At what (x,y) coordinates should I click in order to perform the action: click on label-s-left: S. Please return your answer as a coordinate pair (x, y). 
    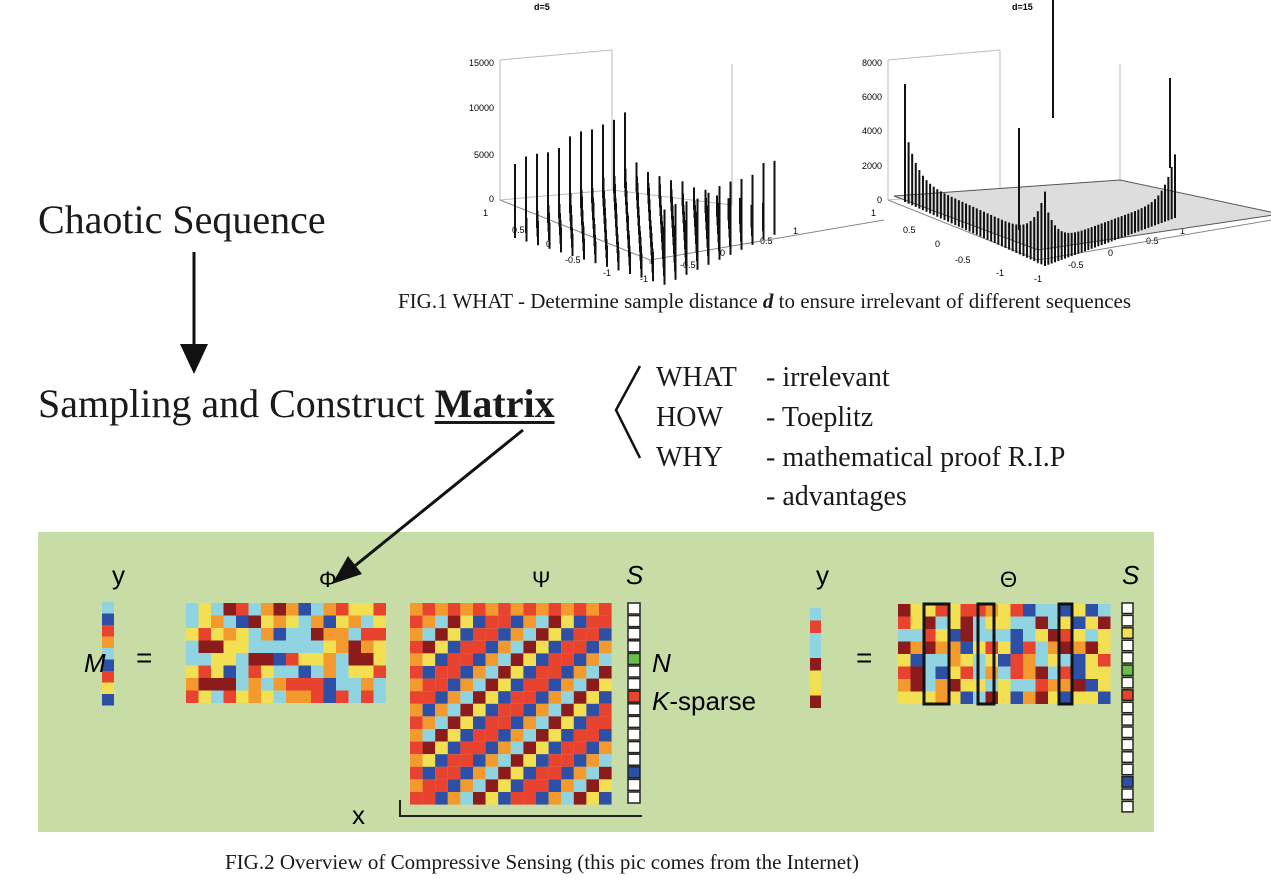
    Looking at the image, I should click on (635, 575).